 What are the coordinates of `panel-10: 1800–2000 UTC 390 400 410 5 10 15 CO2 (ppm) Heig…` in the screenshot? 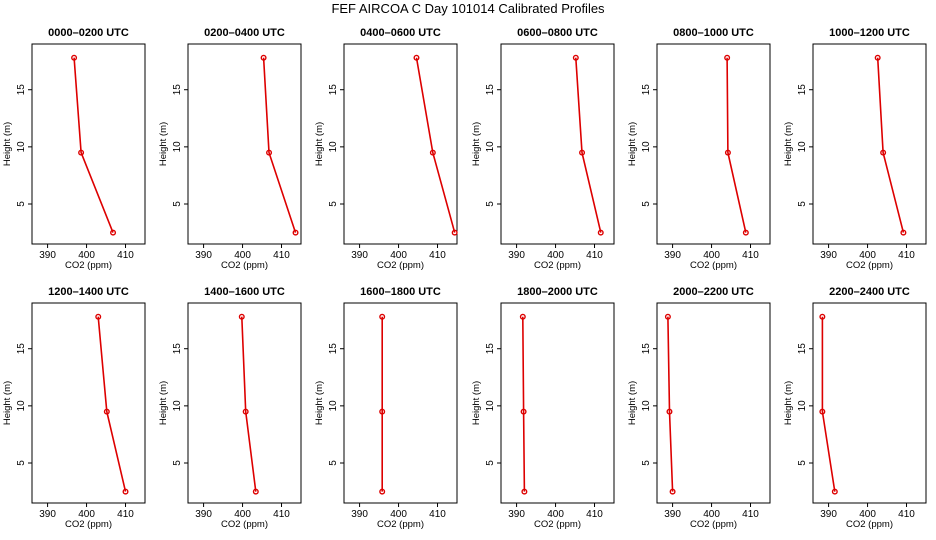 It's located at (543, 408).